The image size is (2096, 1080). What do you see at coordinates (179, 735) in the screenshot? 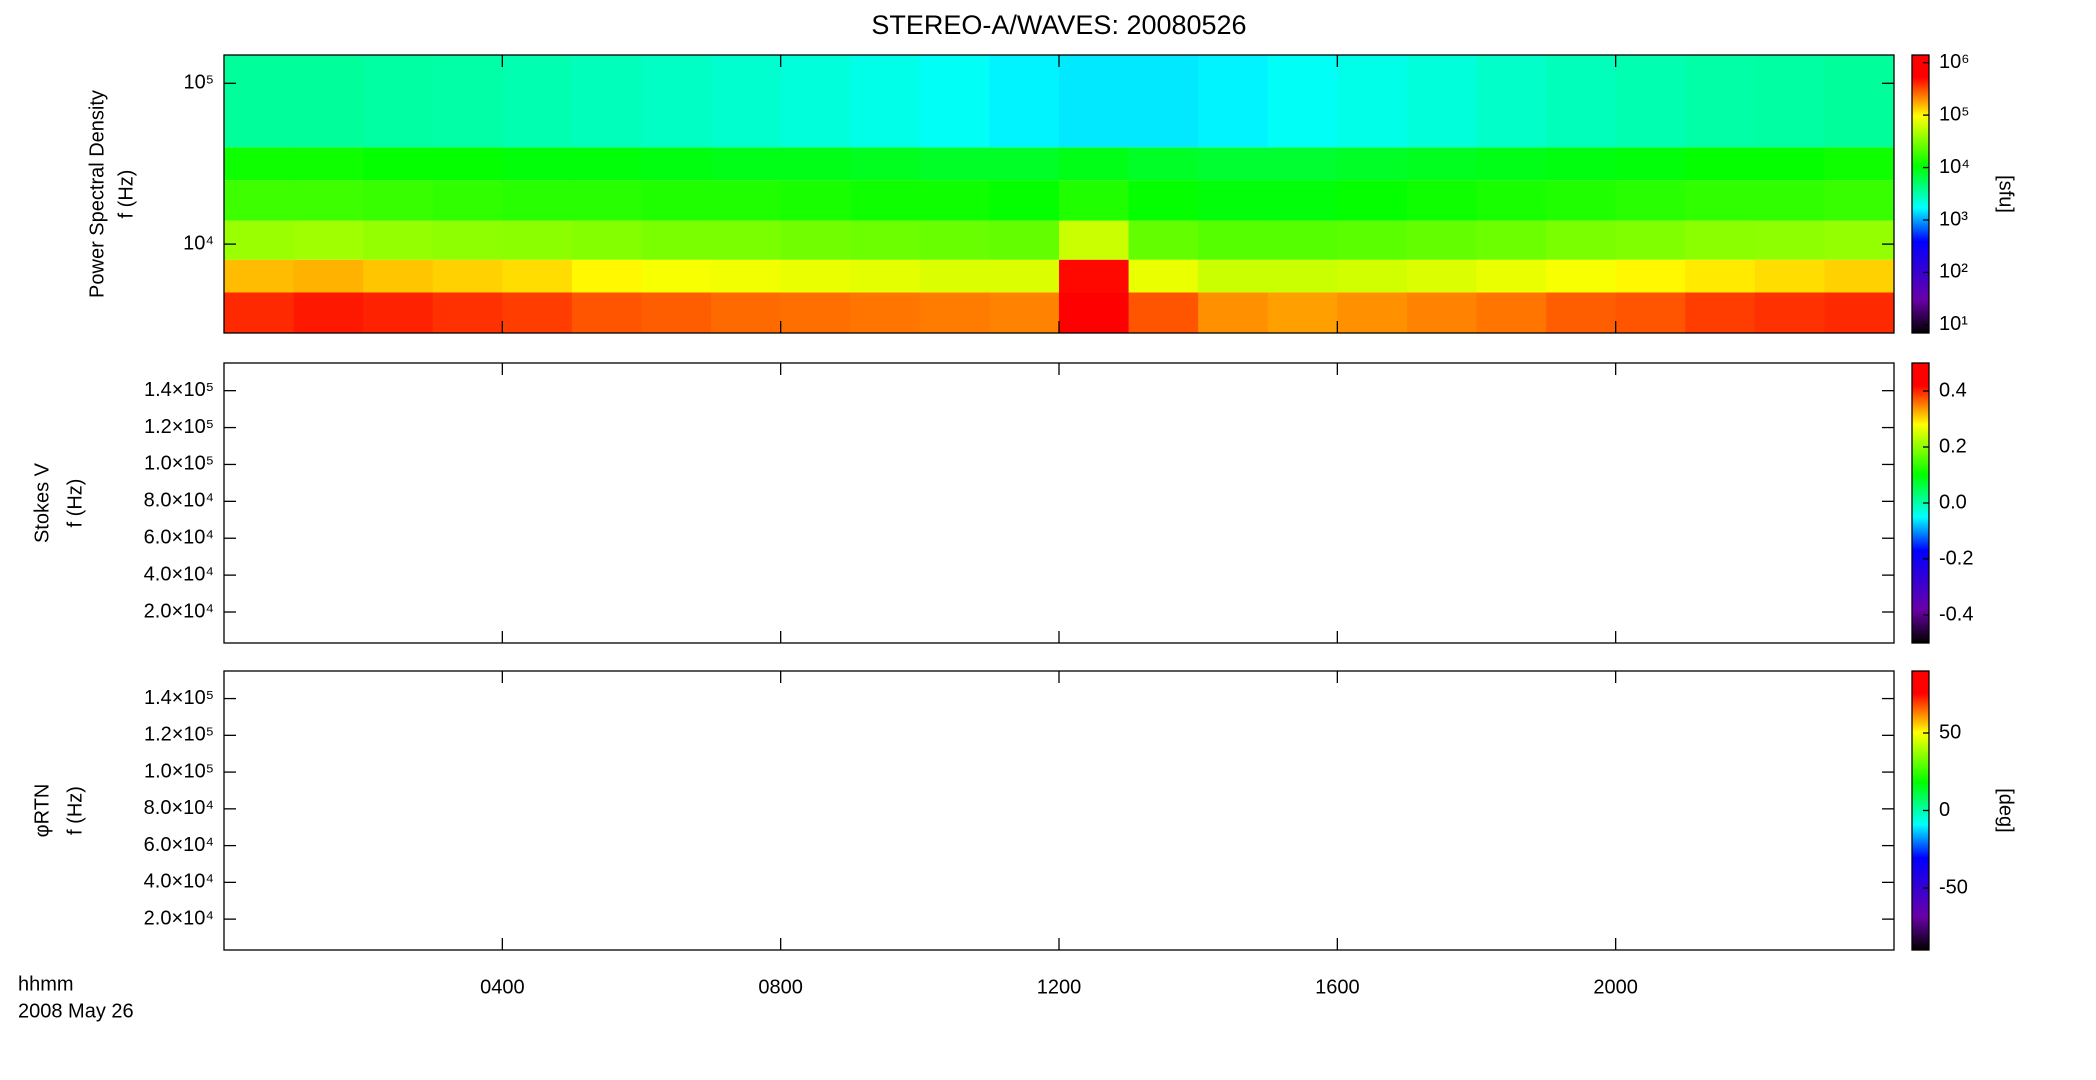
I see `y-tick-label: 1.2×10⁵` at bounding box center [179, 735].